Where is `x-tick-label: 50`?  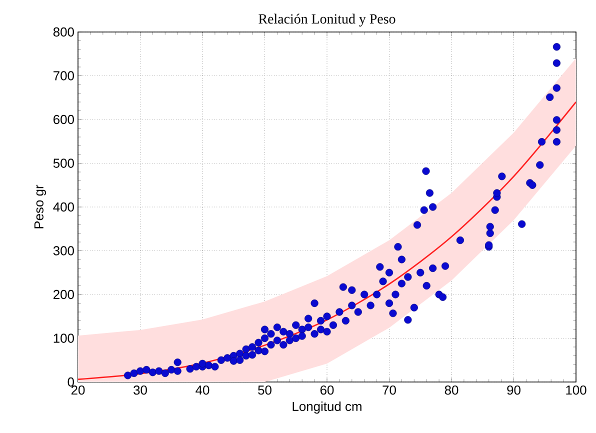 x-tick-label: 50 is located at coordinates (265, 390).